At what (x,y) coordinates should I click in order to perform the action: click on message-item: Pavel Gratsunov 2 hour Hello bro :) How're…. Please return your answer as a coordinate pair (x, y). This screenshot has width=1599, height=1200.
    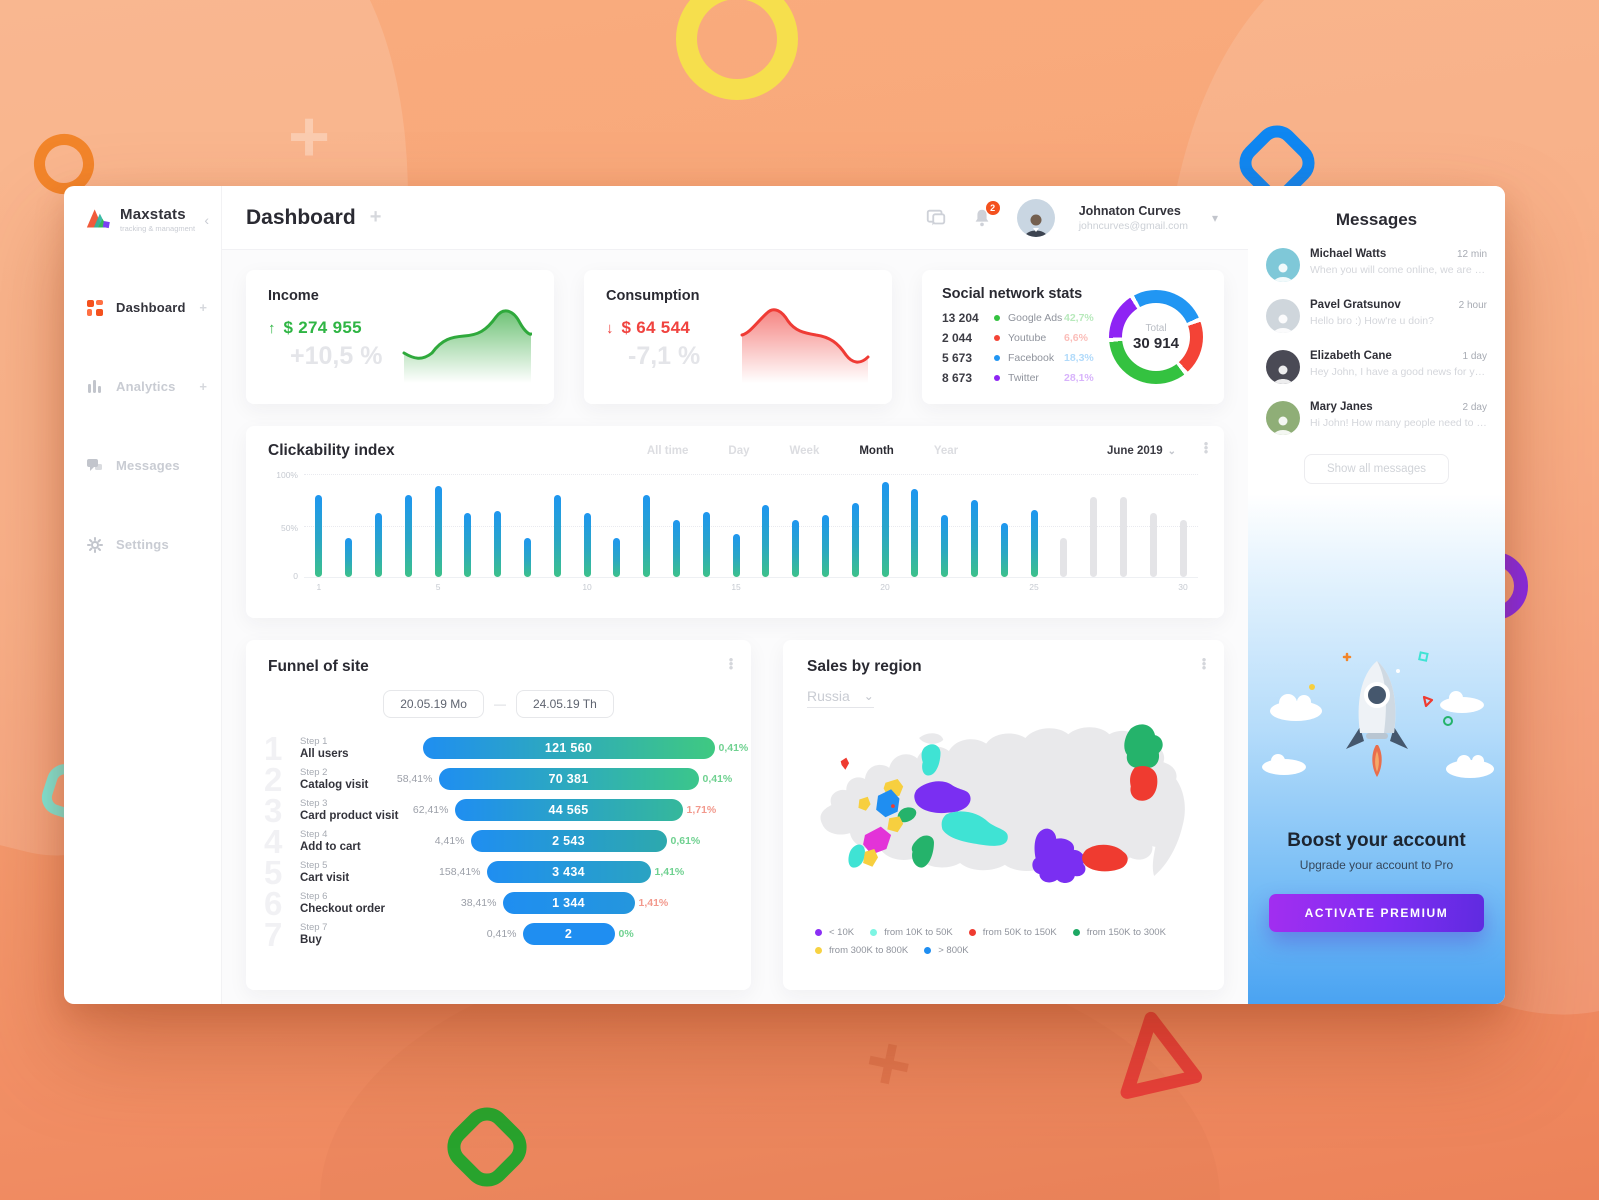
    Looking at the image, I should click on (1376, 316).